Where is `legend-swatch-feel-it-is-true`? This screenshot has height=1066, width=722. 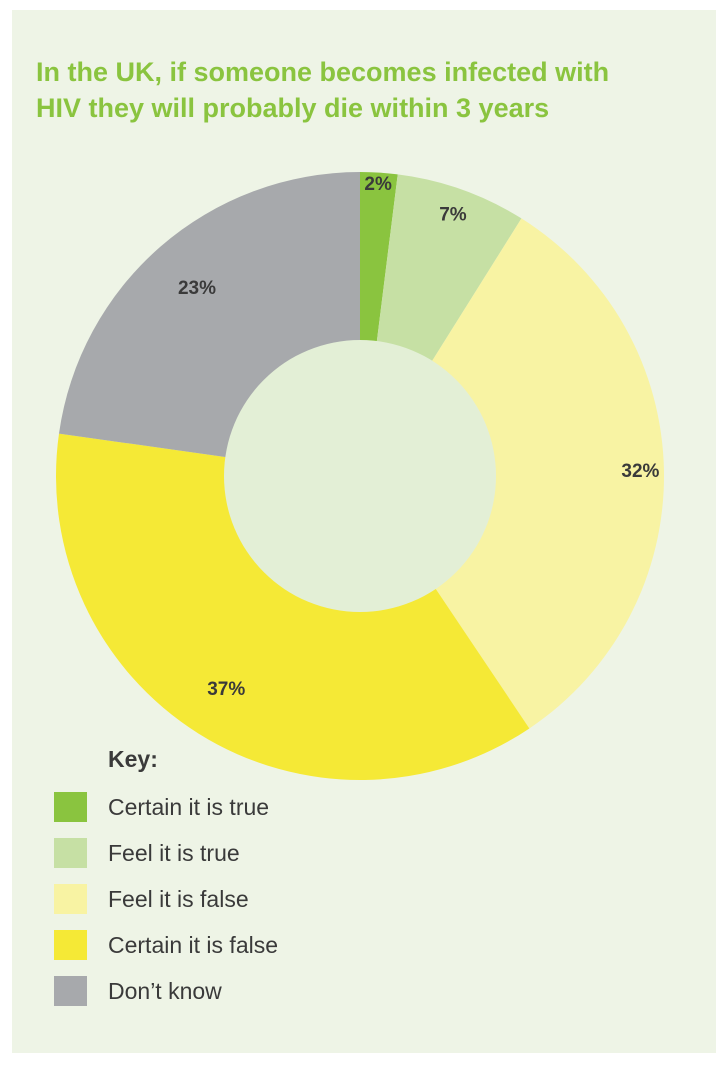 legend-swatch-feel-it-is-true is located at coordinates (70, 853).